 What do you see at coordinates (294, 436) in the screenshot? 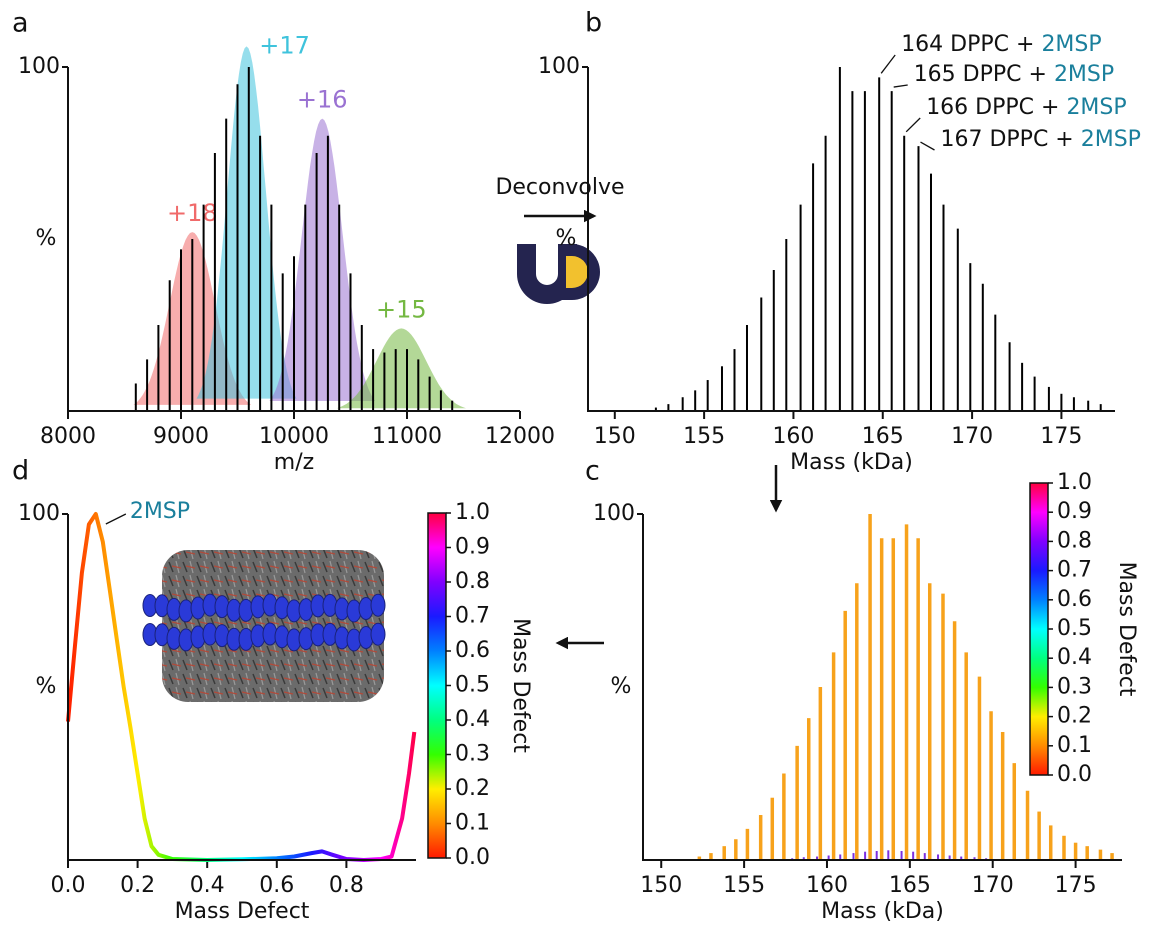
I see `x-tick-label: 10000` at bounding box center [294, 436].